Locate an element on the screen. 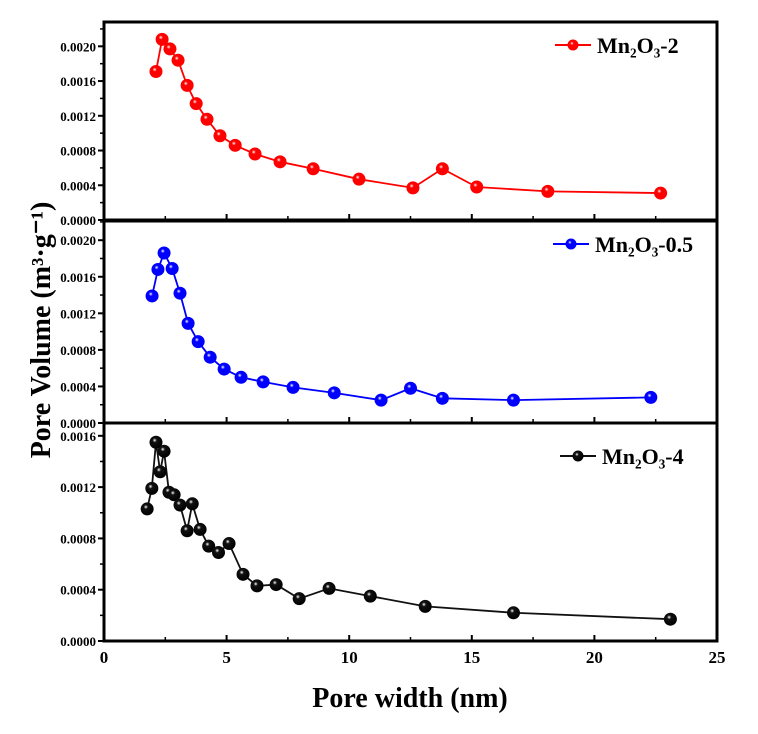 The image size is (758, 734). legend-label: Mn₂O₃-2 is located at coordinates (638, 45).